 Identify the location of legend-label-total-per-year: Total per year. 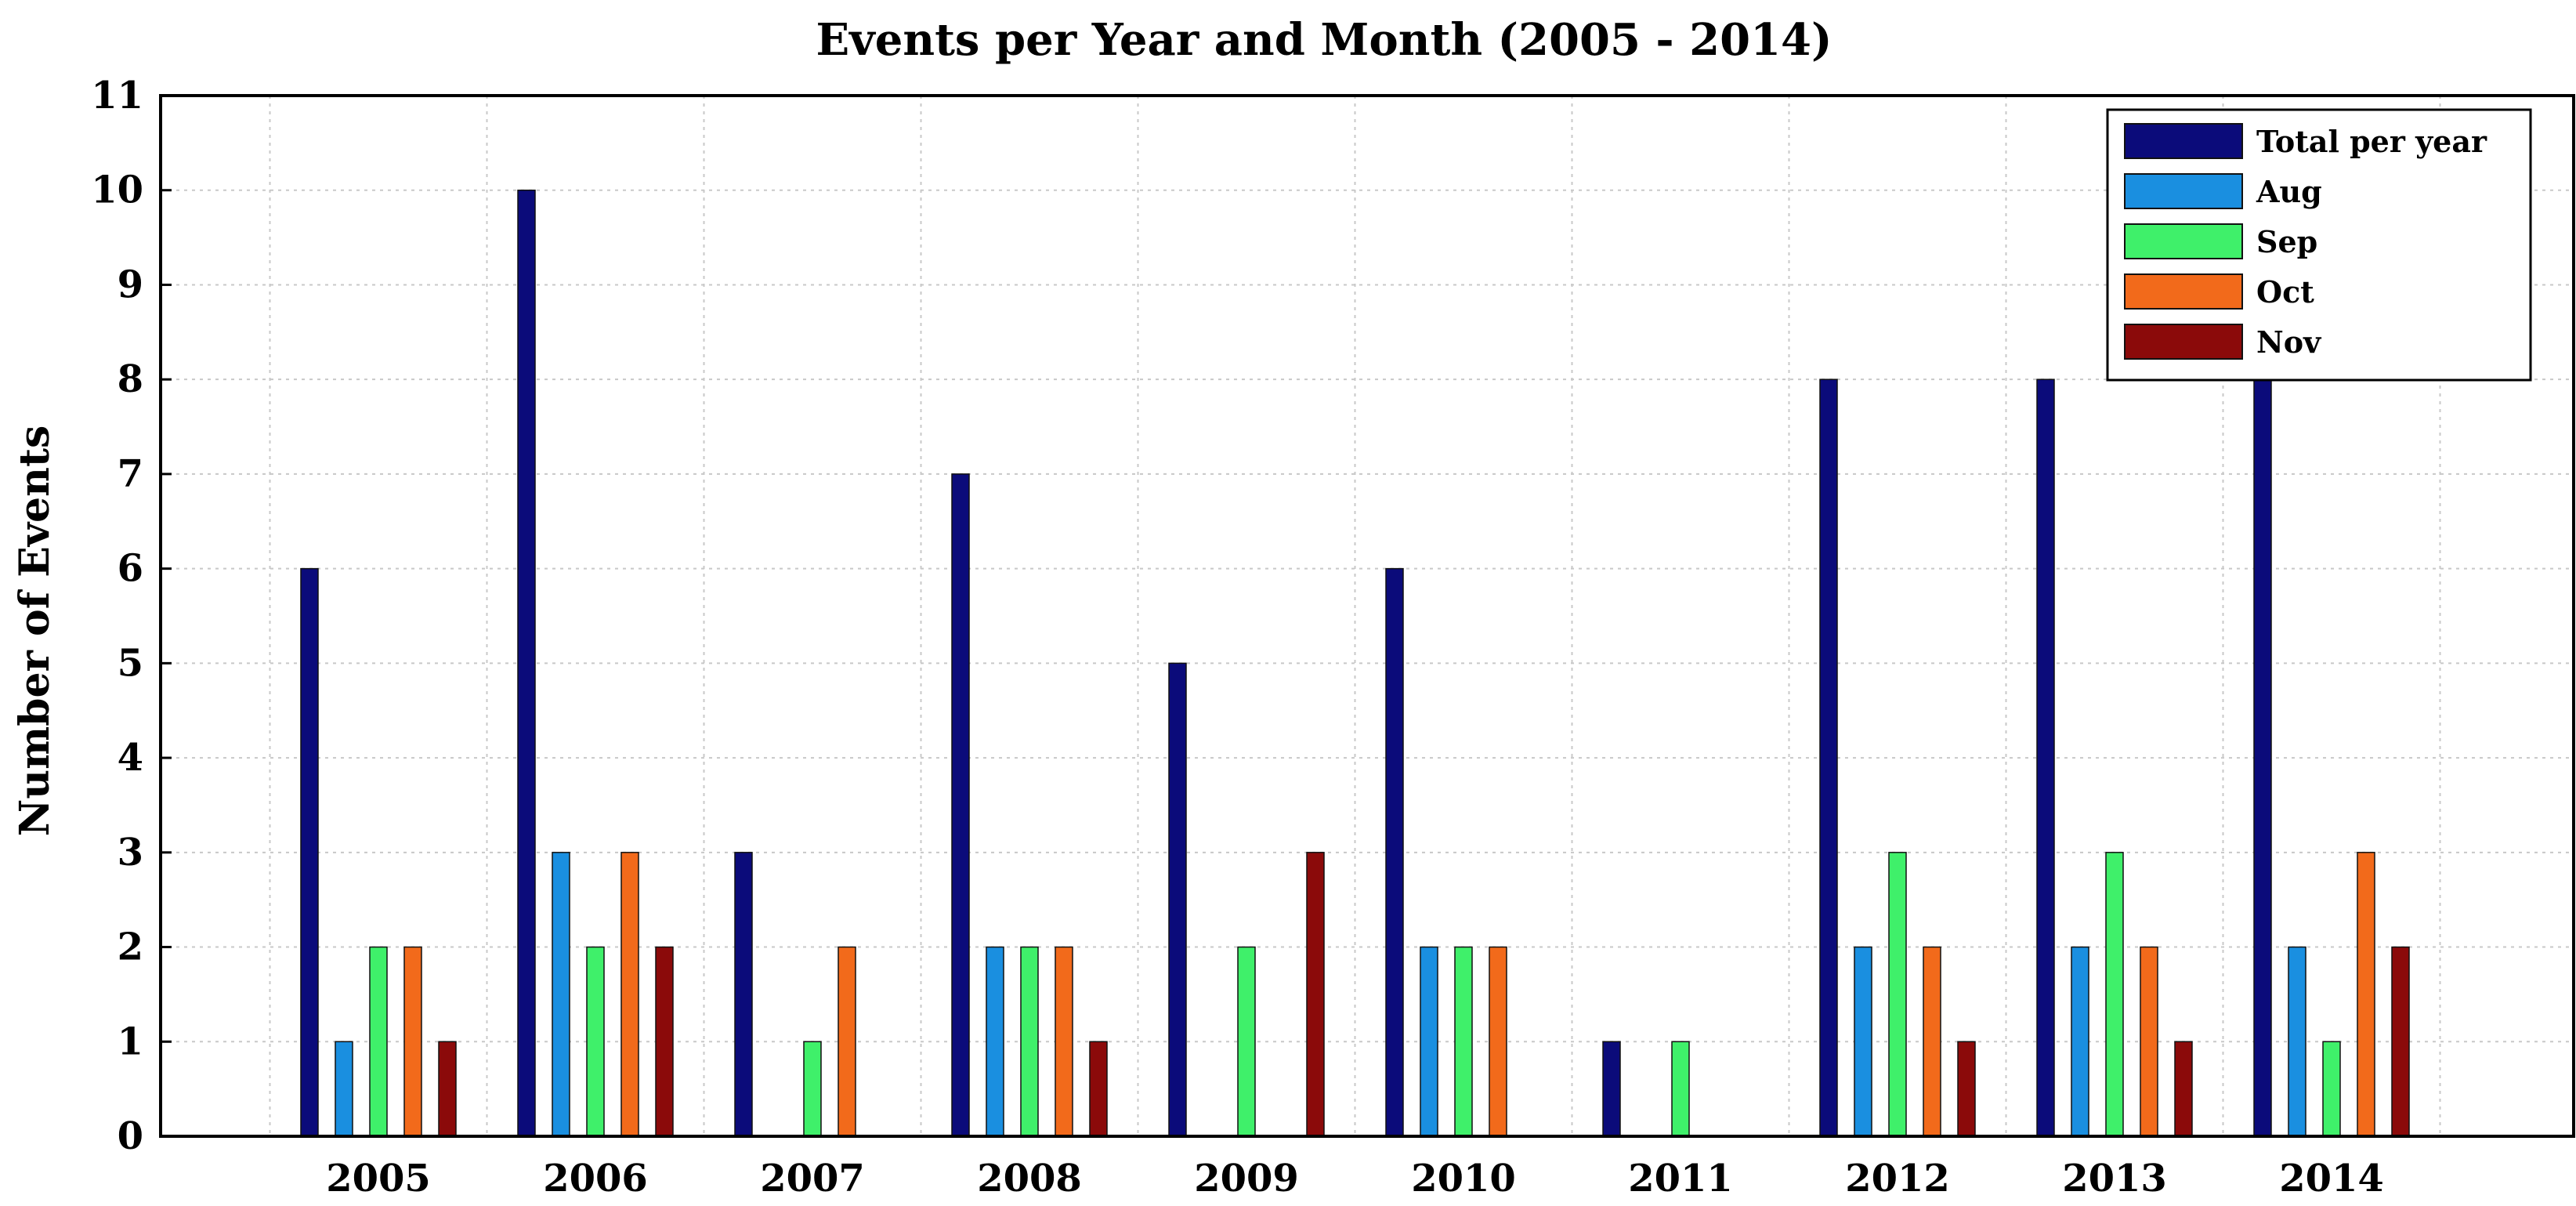
(2371, 141).